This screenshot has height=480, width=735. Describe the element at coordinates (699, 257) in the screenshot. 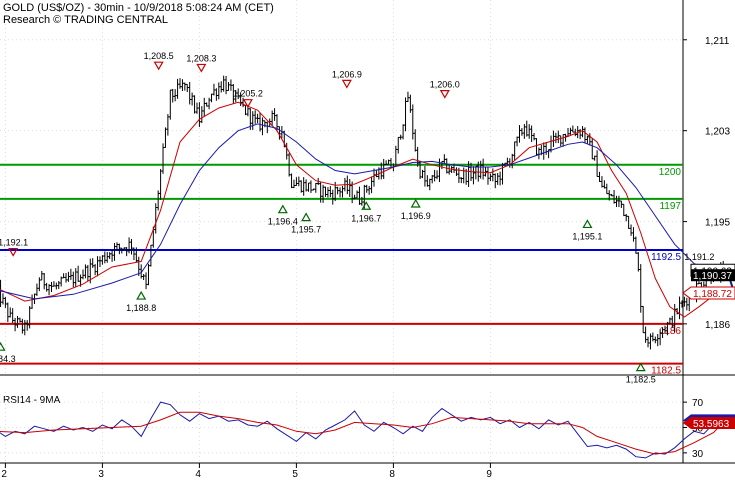

I see `price-note-label: 1,191.2` at that location.